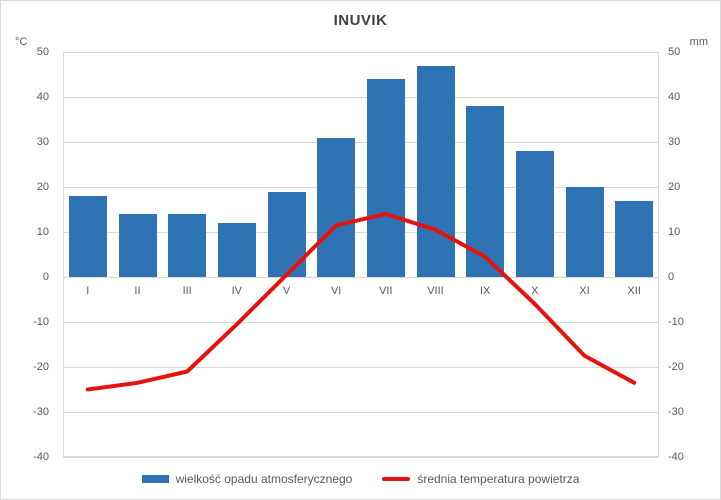 The width and height of the screenshot is (721, 500). Describe the element at coordinates (634, 238) in the screenshot. I see `precipitation-bar-XII` at that location.